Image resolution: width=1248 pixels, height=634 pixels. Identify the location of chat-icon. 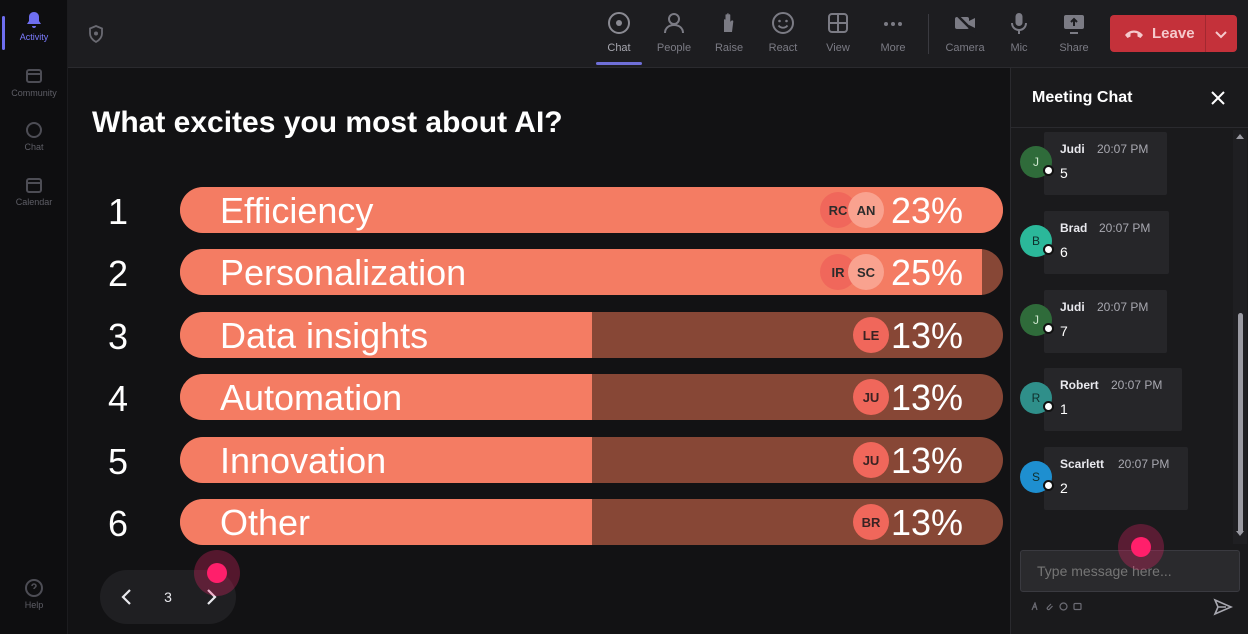
(34, 130).